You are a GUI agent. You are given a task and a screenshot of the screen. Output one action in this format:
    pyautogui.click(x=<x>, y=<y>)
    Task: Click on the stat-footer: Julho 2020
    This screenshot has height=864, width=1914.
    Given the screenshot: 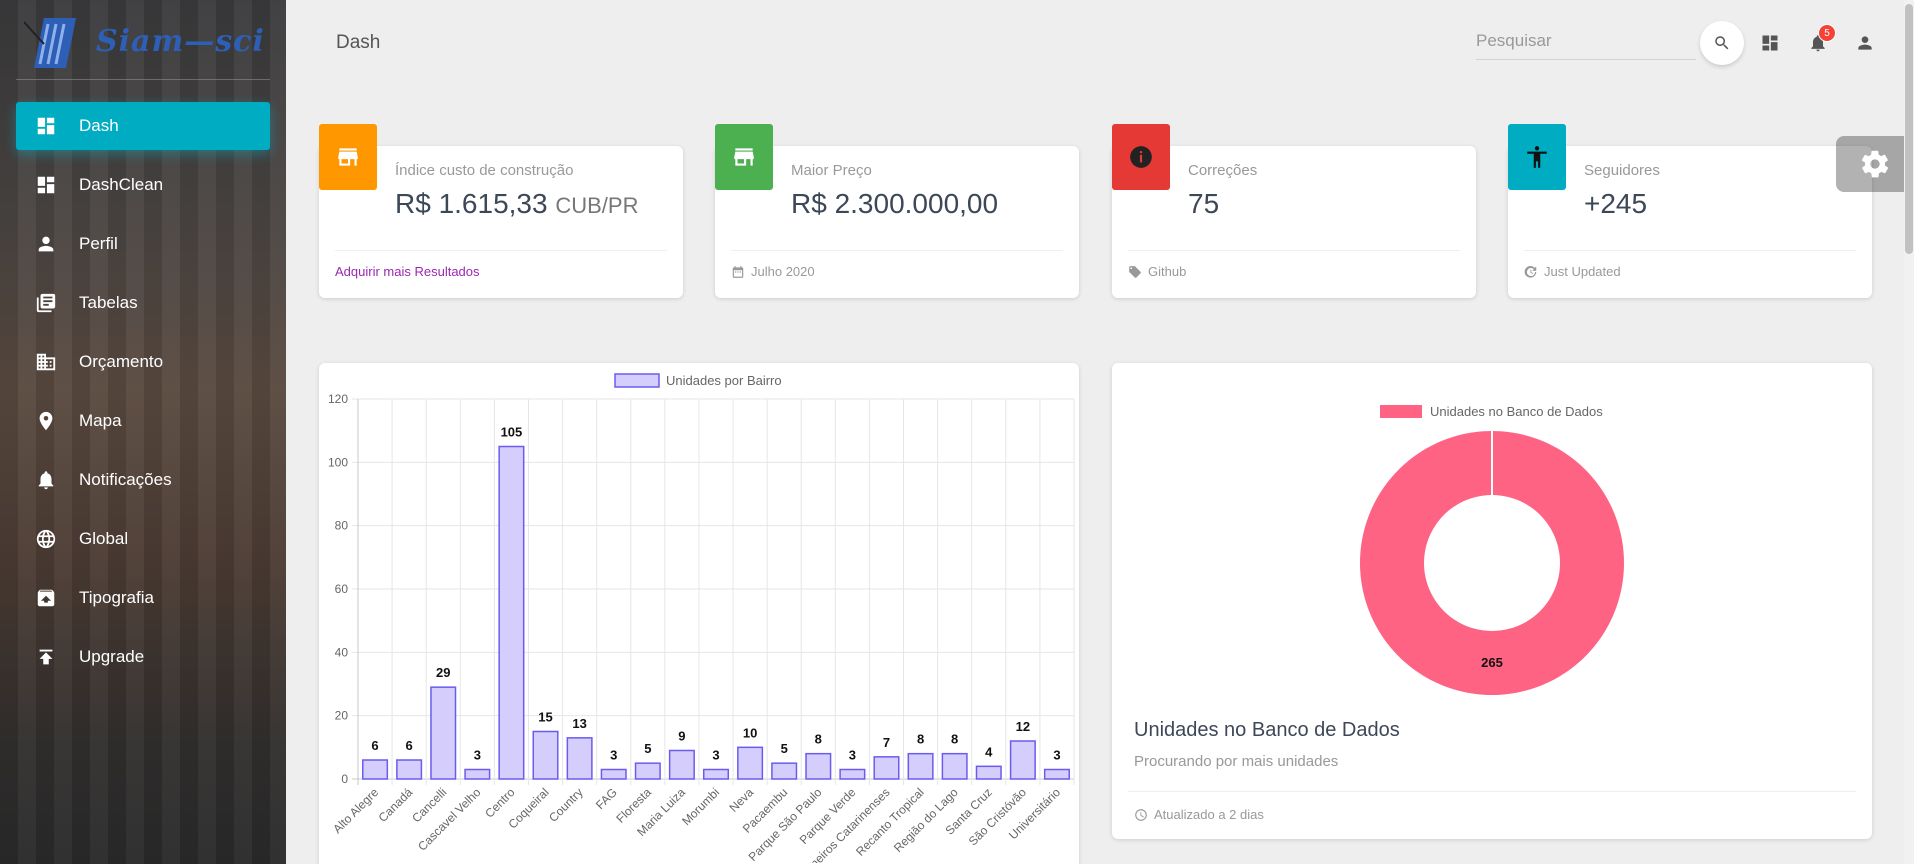 What is the action you would take?
    pyautogui.click(x=773, y=271)
    